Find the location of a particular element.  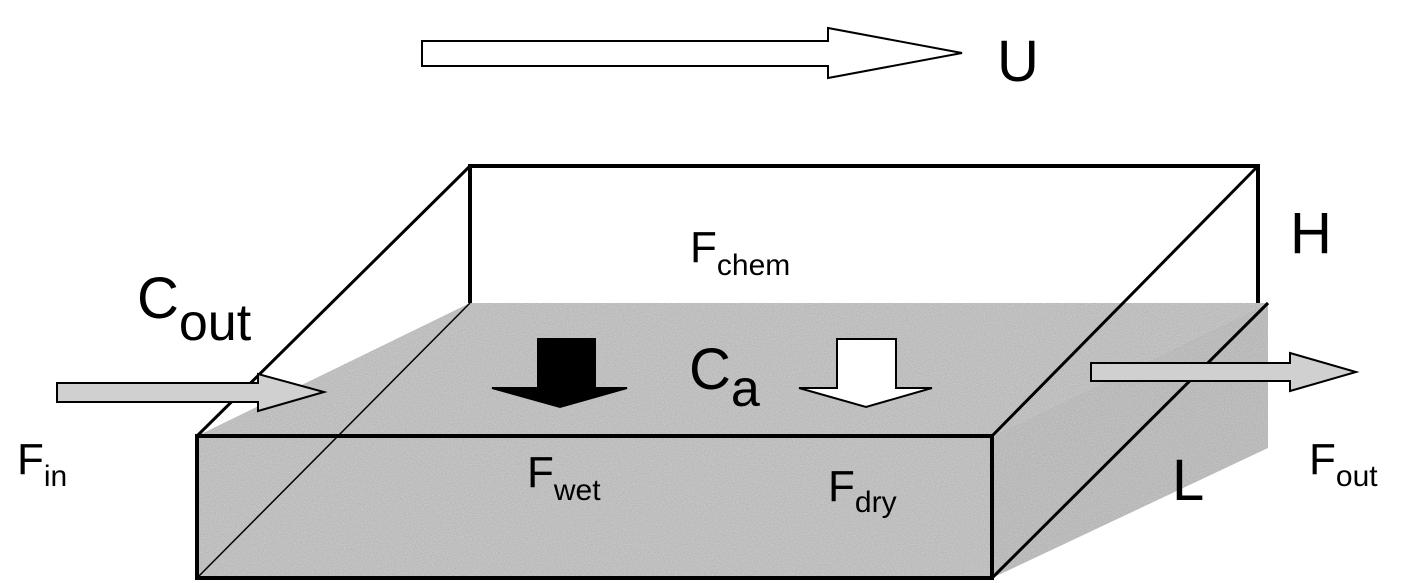

box-top-right-diagonal is located at coordinates (1125, 301).